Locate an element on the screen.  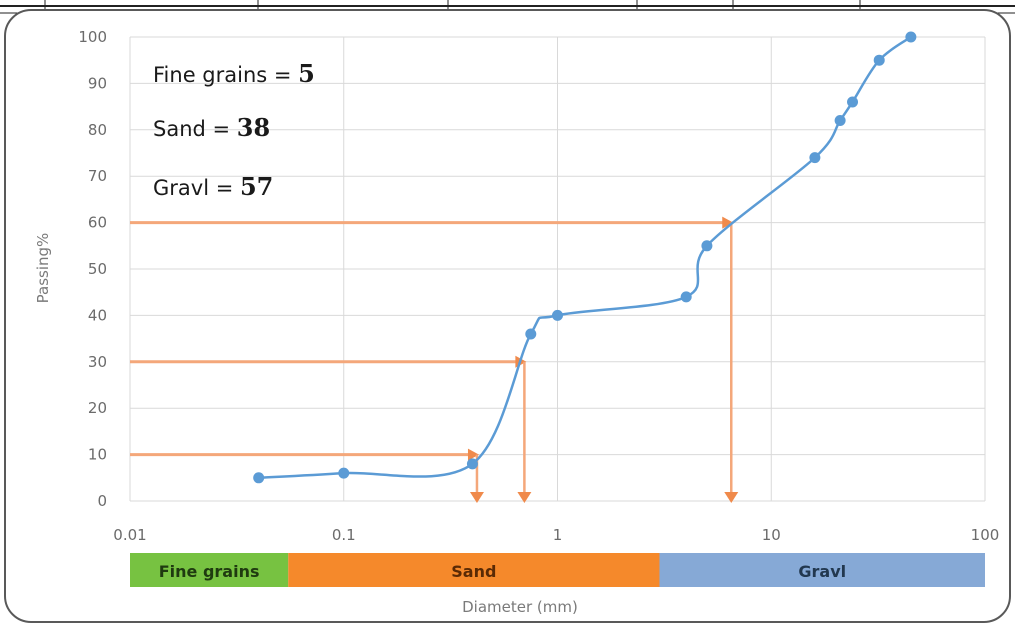
soil-bands: Fine grains Sand Gravl is located at coordinates (557, 570).